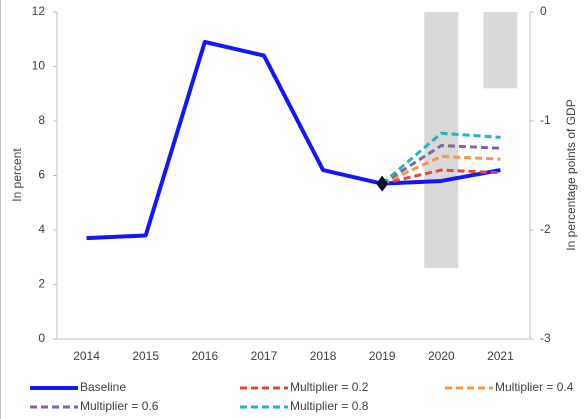 This screenshot has height=419, width=584. Describe the element at coordinates (41, 284) in the screenshot. I see `y-tick-label: 2` at that location.